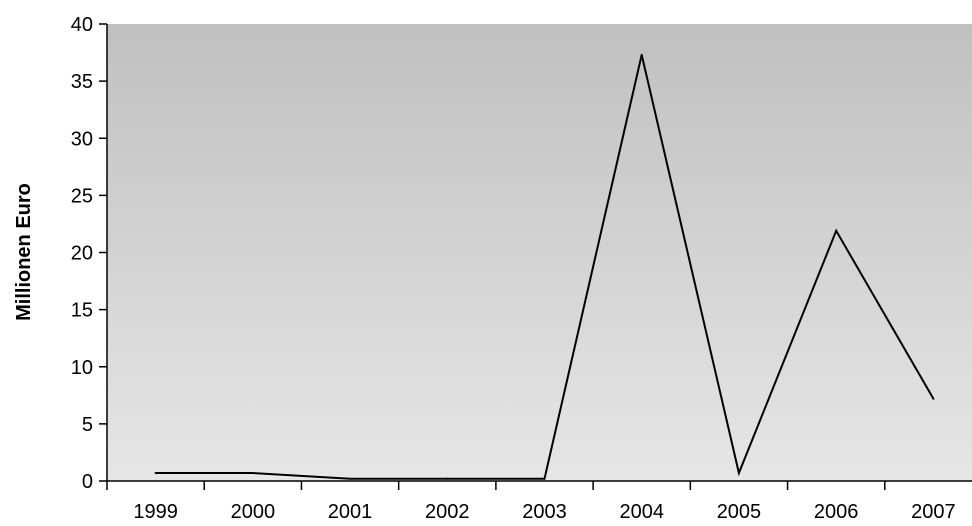 This screenshot has width=972, height=526. Describe the element at coordinates (253, 512) in the screenshot. I see `x-tick-label: 2000` at that location.